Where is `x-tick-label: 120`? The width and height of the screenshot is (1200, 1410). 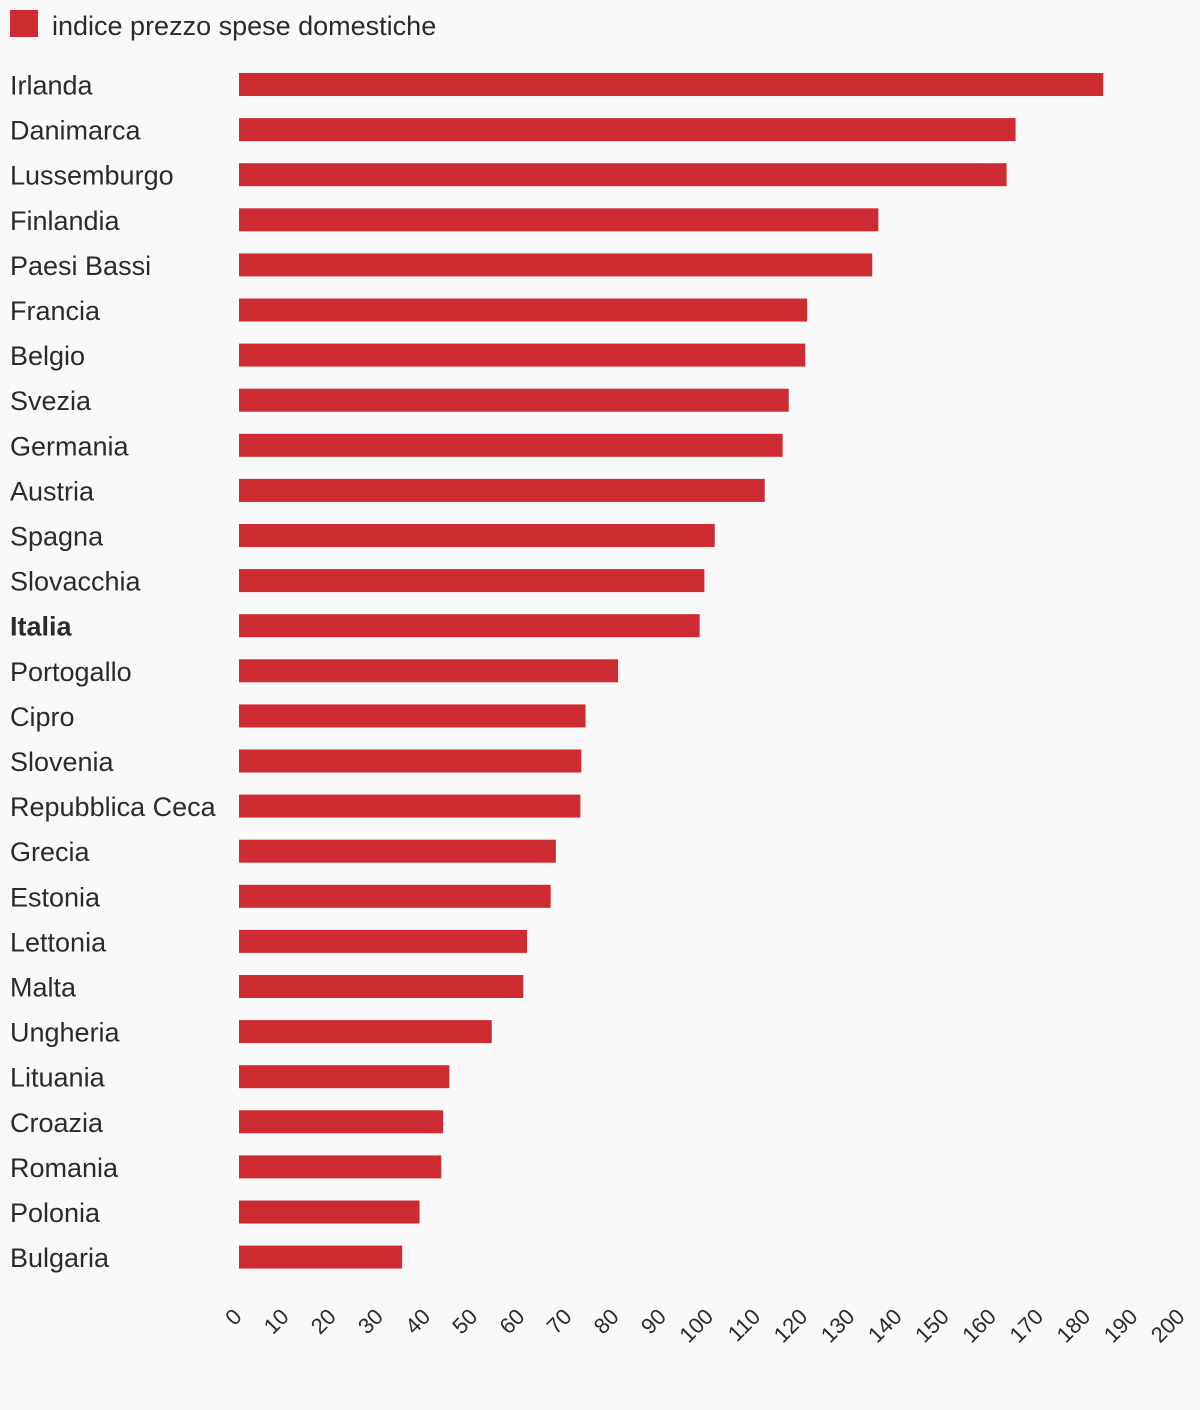 x-tick-label: 120 is located at coordinates (791, 1326).